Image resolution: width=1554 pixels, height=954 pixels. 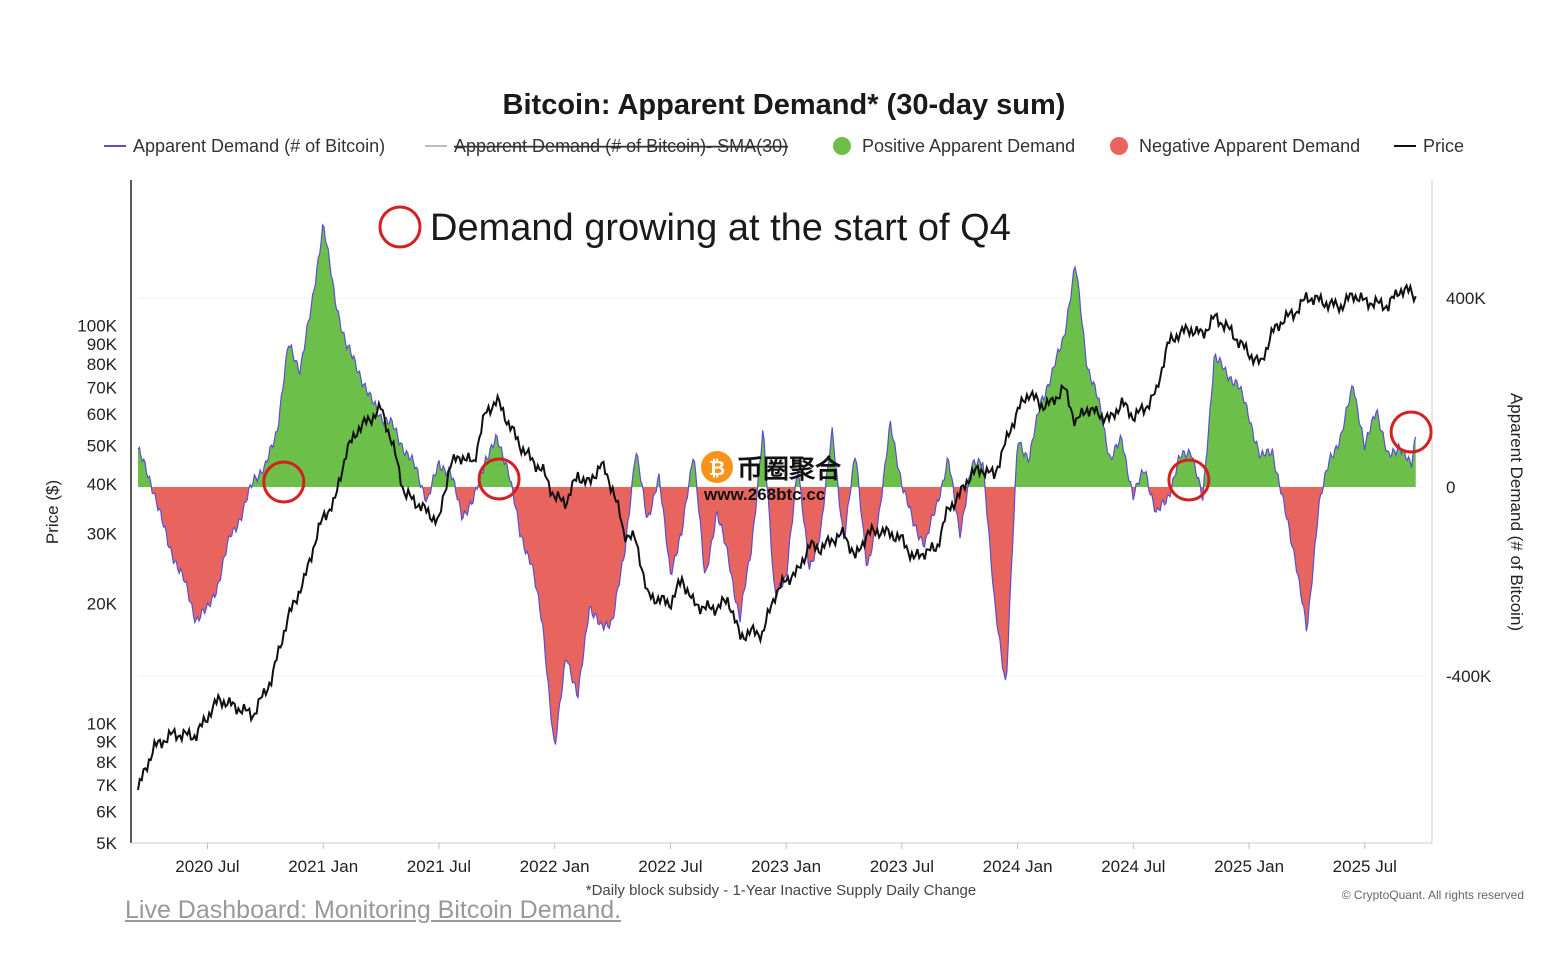 I want to click on left-tick-label: 90K, so click(x=102, y=344).